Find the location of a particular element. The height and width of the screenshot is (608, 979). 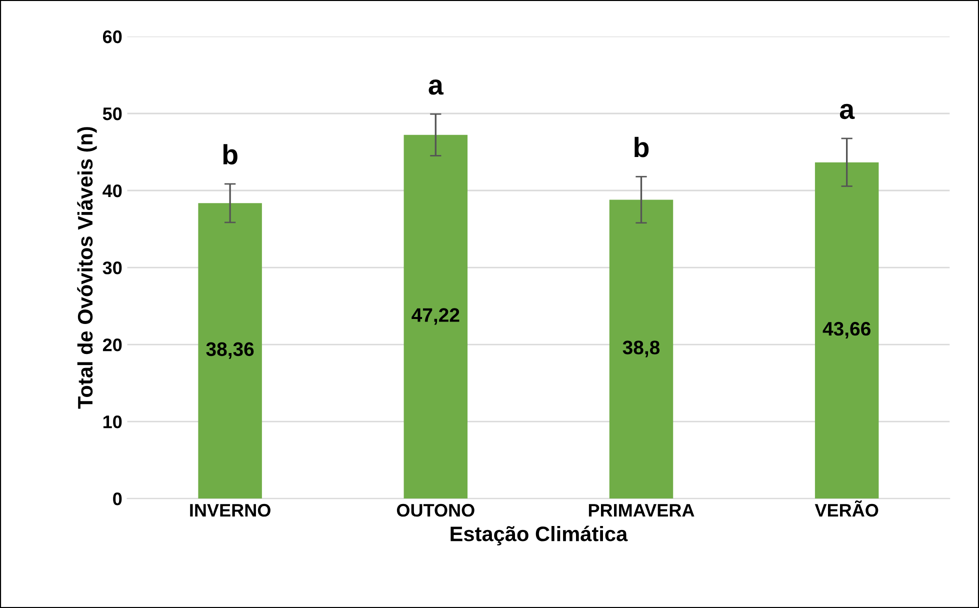

data-label: 43,66 is located at coordinates (846, 330).